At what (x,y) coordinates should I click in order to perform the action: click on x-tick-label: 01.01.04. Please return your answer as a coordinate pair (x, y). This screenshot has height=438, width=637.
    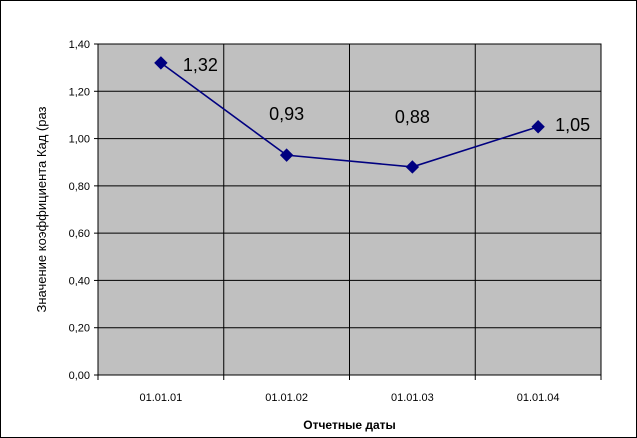
    Looking at the image, I should click on (538, 398).